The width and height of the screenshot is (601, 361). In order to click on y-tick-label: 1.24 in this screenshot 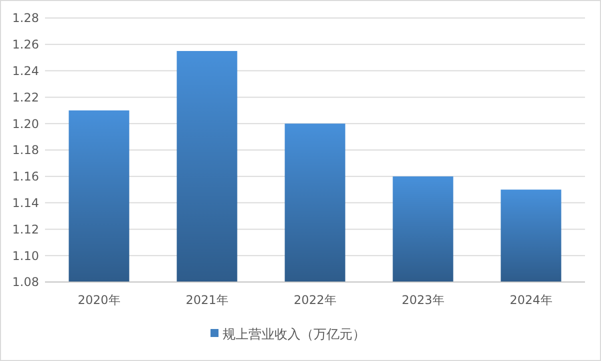, I will do `click(25, 71)`.